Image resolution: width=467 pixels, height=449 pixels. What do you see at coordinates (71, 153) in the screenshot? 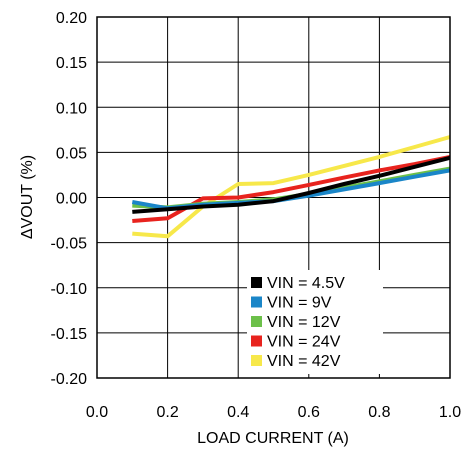
I see `y-tick-label: 0.05` at bounding box center [71, 153].